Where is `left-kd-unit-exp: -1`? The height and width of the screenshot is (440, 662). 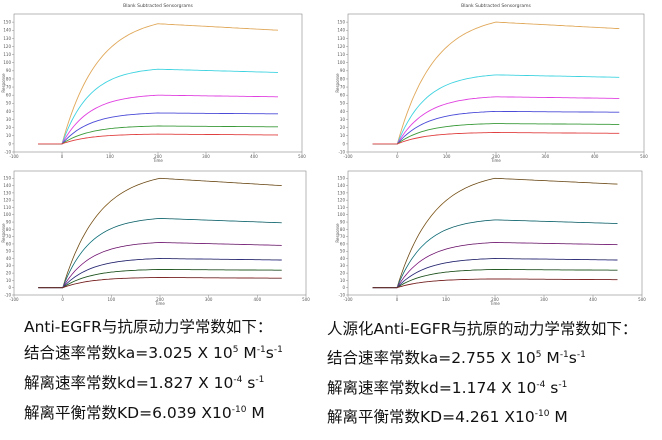
left-kd-unit-exp: -1 is located at coordinates (260, 380).